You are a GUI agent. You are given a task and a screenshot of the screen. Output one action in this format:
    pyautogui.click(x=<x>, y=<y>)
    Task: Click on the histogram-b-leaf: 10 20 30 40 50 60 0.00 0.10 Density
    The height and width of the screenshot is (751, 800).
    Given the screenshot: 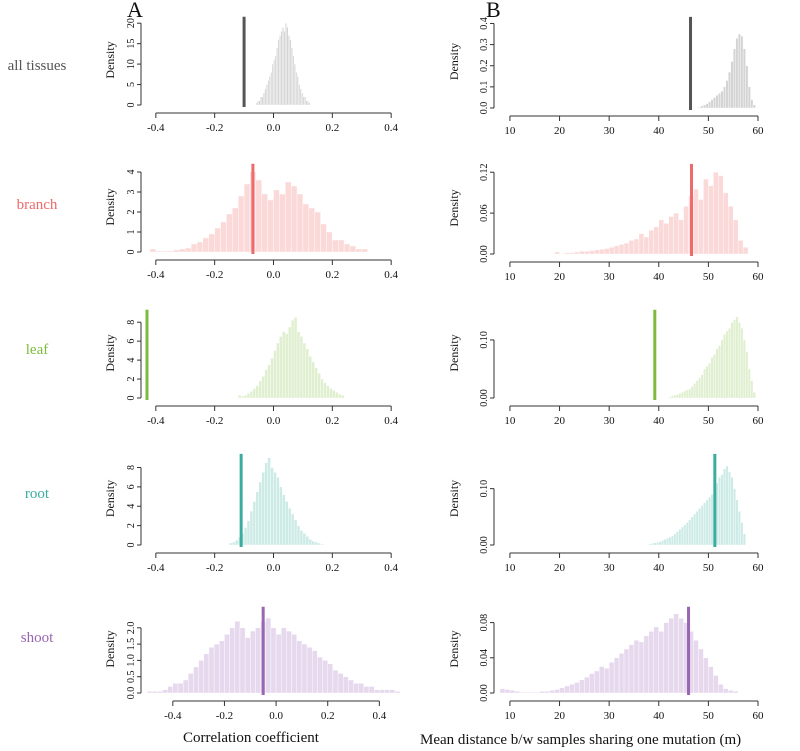 What is the action you would take?
    pyautogui.click(x=605, y=368)
    